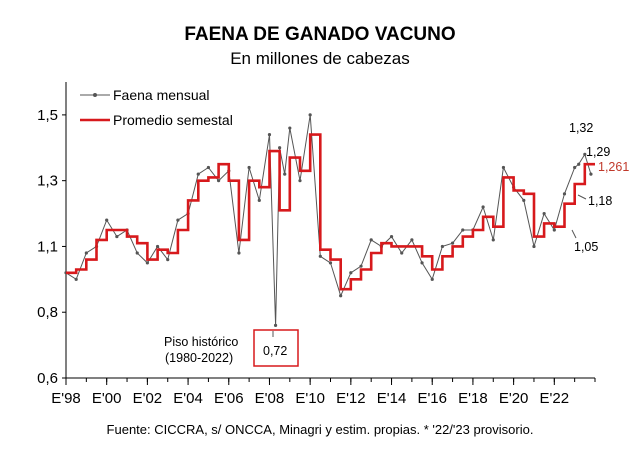 Image resolution: width=640 pixels, height=449 pixels. I want to click on x-tick-label: E'16, so click(432, 398).